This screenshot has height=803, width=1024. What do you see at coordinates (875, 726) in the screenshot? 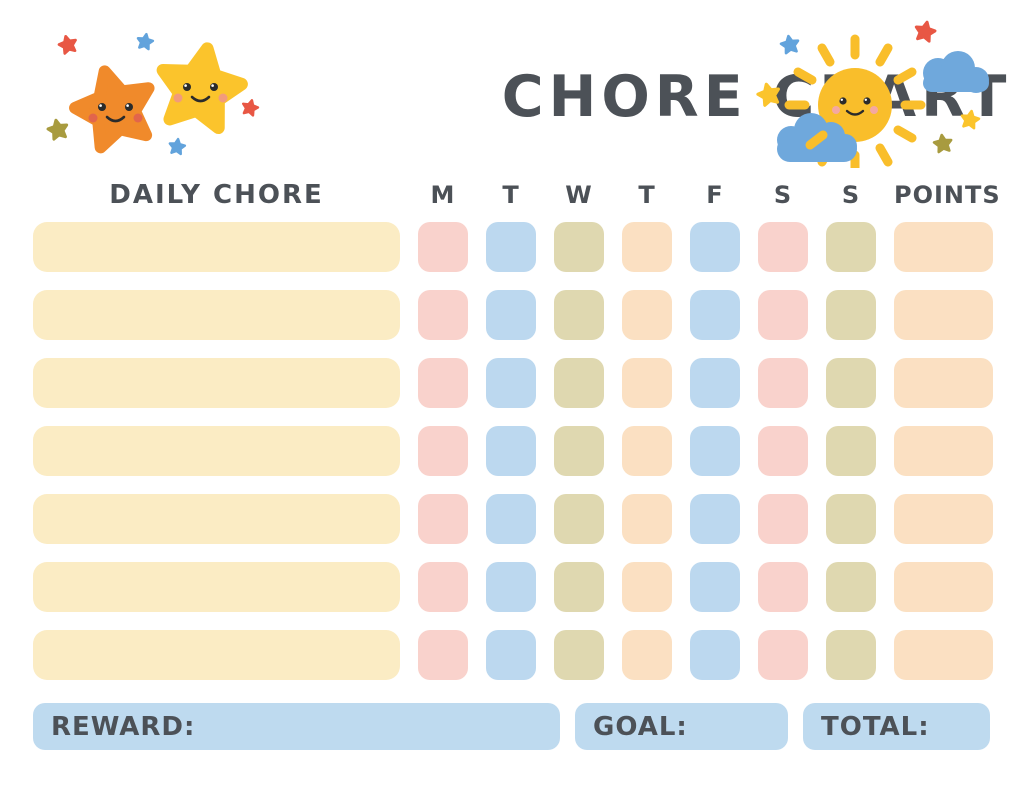
I see `total-label: TOTAL:` at bounding box center [875, 726].